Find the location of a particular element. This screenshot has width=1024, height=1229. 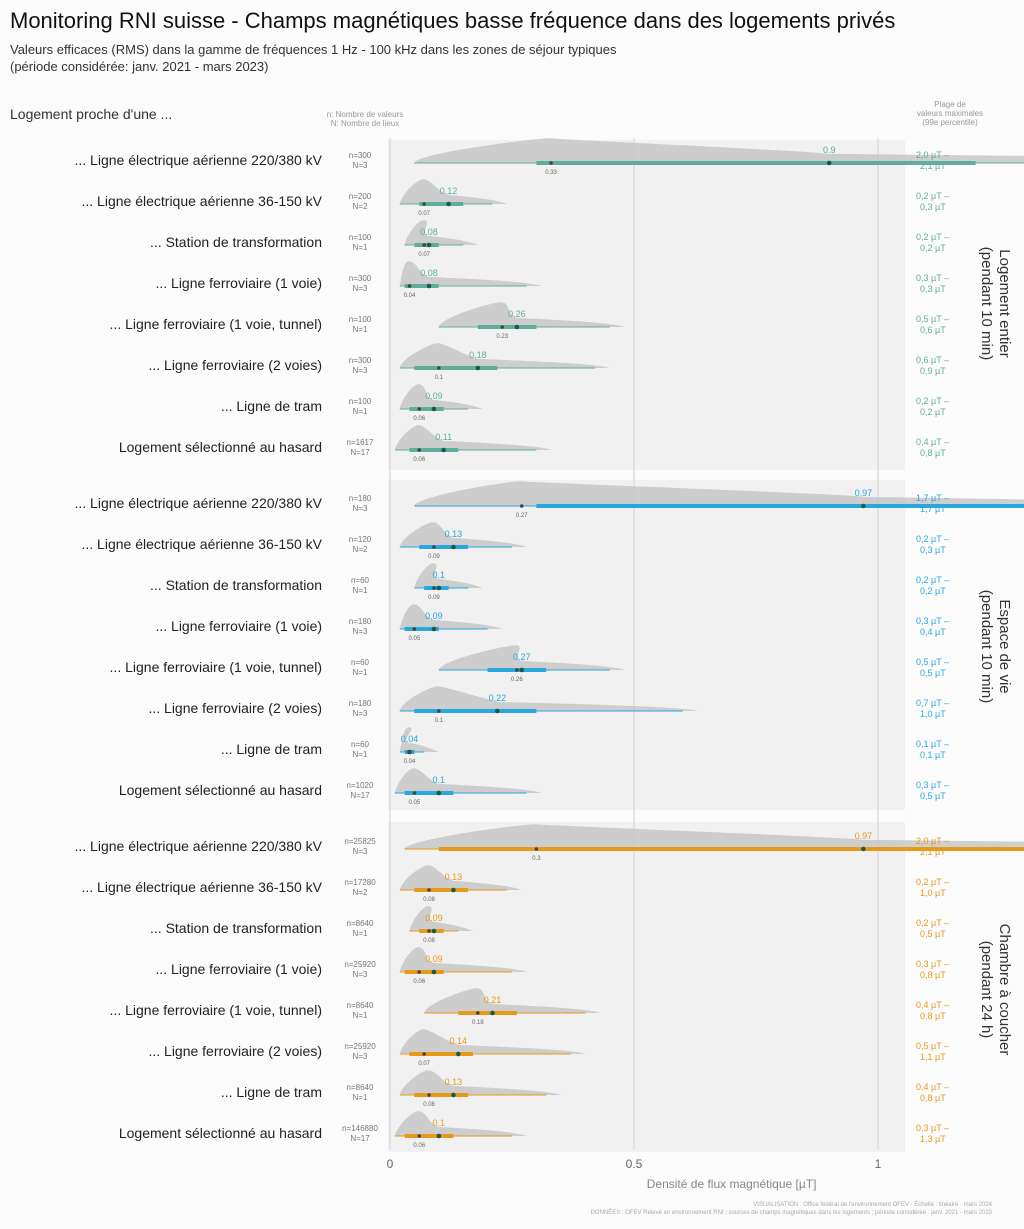

range-label-high: 0,4 µT is located at coordinates (933, 632).